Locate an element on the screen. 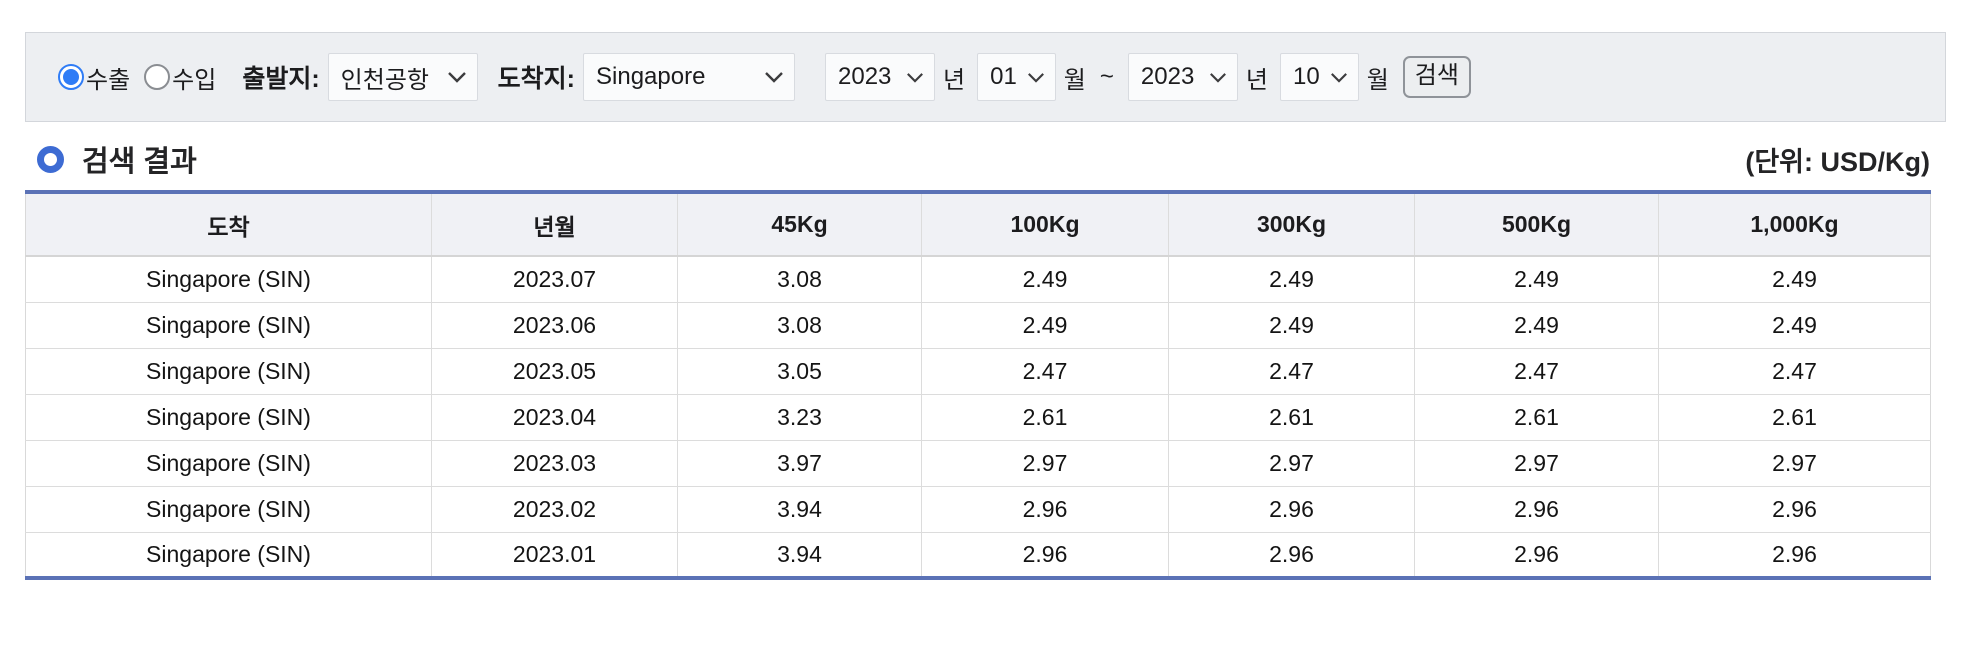 Image resolution: width=1988 pixels, height=664 pixels. radio-import: 수입 is located at coordinates (180, 77).